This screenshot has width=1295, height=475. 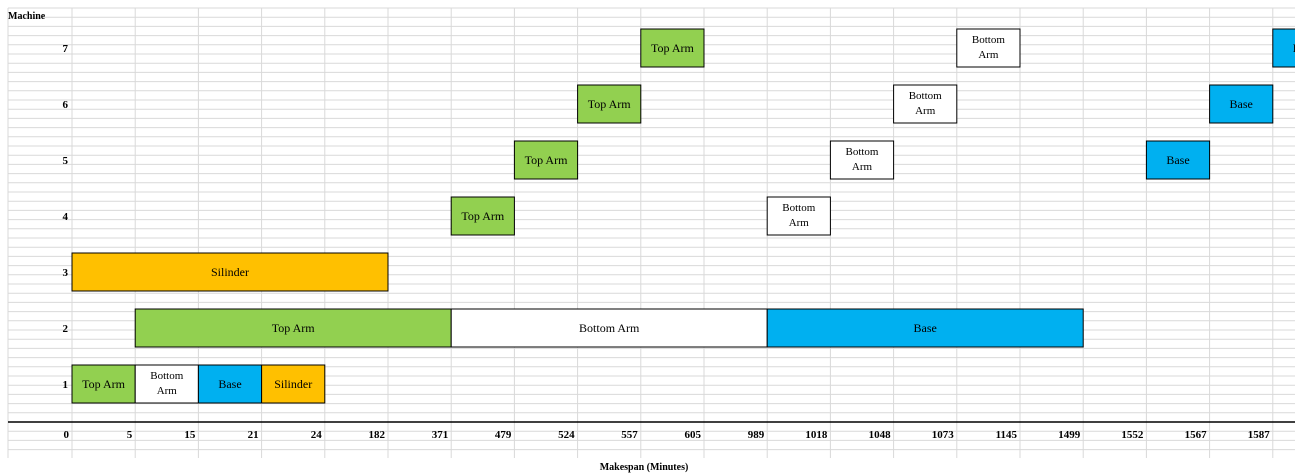 What do you see at coordinates (27, 16) in the screenshot?
I see `y-axis-title: Machine` at bounding box center [27, 16].